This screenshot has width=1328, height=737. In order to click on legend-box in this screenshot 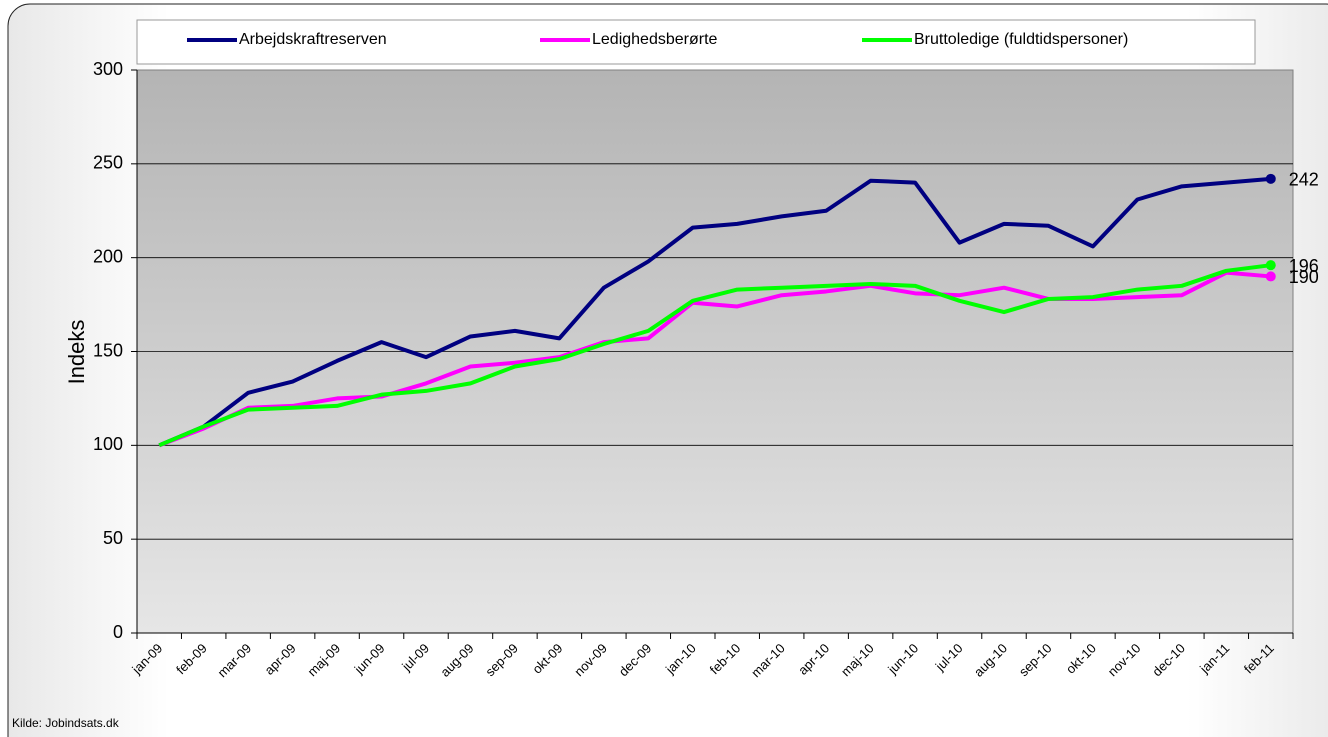, I will do `click(696, 42)`.